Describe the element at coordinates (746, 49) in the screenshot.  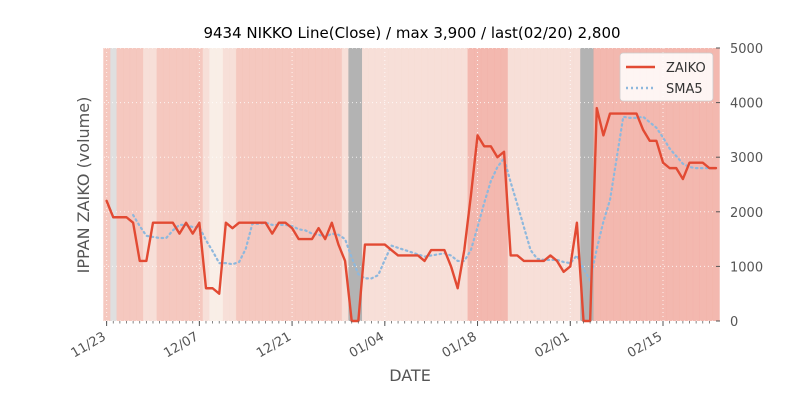
I see `y-tick-label: 5000` at that location.